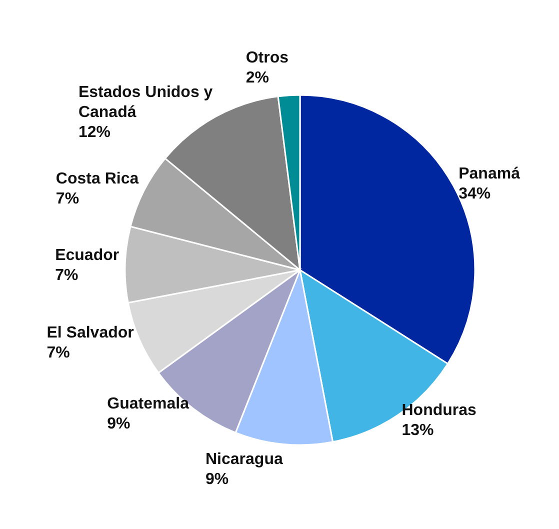  I want to click on slice-label: Ecuador, so click(87, 255).